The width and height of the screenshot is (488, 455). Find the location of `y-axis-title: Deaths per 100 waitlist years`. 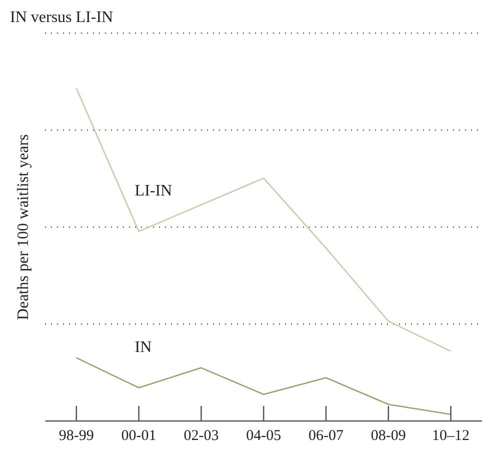

y-axis-title: Deaths per 100 waitlist years is located at coordinates (23, 227).